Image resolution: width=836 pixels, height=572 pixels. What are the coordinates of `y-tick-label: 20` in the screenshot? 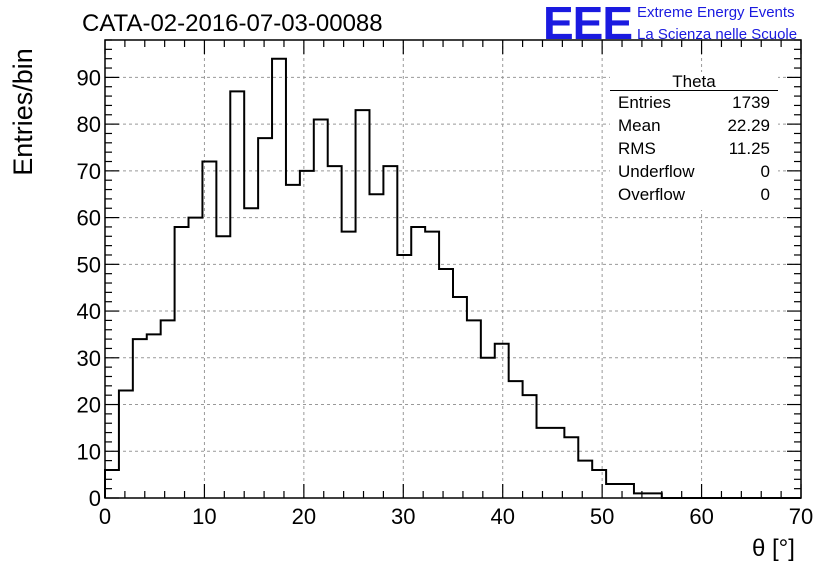 It's located at (89, 405).